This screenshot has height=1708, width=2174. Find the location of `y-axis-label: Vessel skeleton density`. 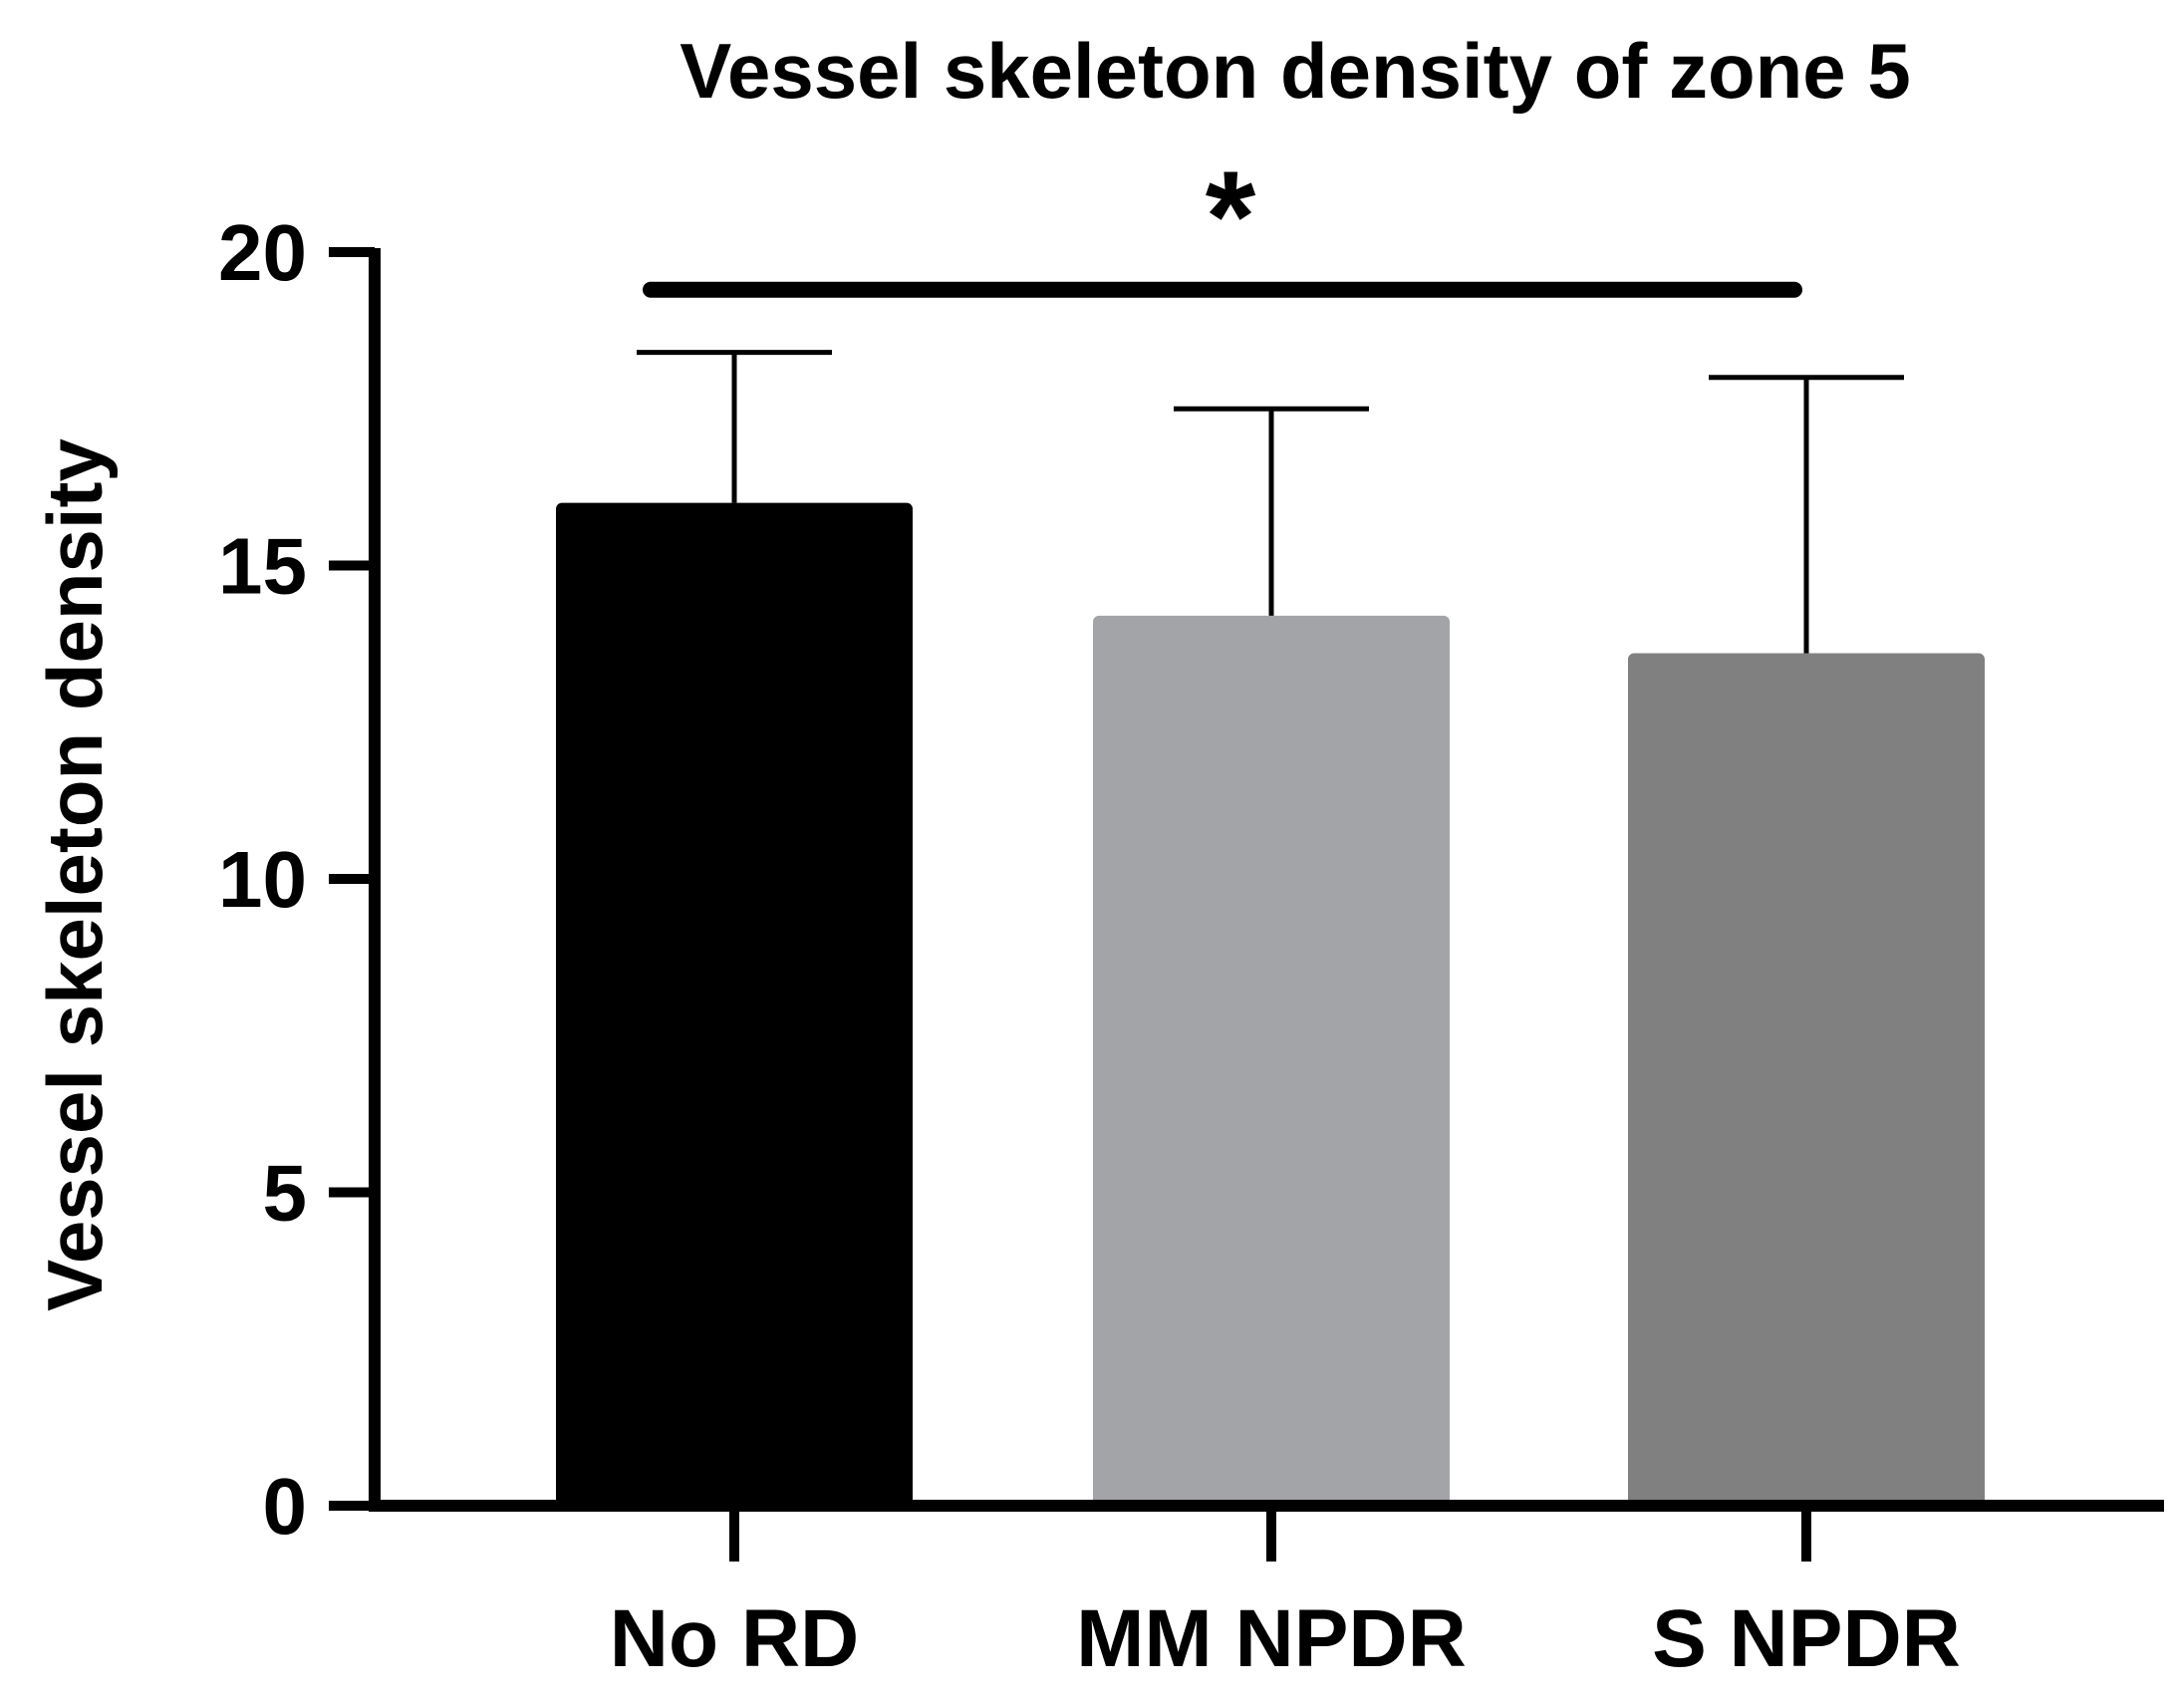

y-axis-label: Vessel skeleton density is located at coordinates (75, 874).